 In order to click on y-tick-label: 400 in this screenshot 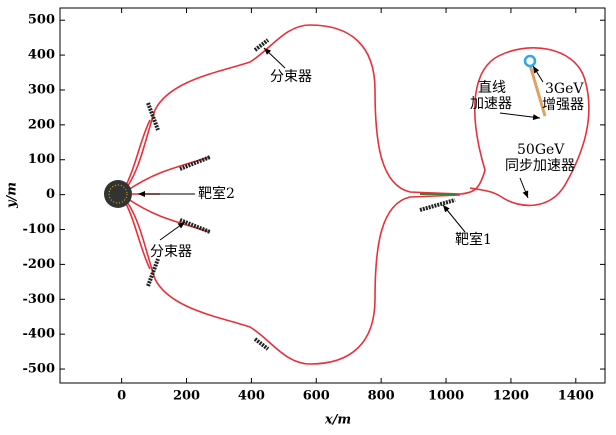, I will do `click(41, 55)`.